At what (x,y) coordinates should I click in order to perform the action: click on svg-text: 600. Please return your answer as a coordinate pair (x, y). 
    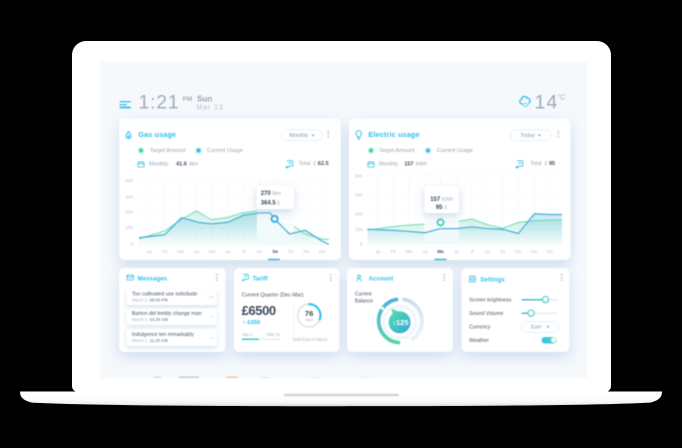
    Looking at the image, I should click on (359, 175).